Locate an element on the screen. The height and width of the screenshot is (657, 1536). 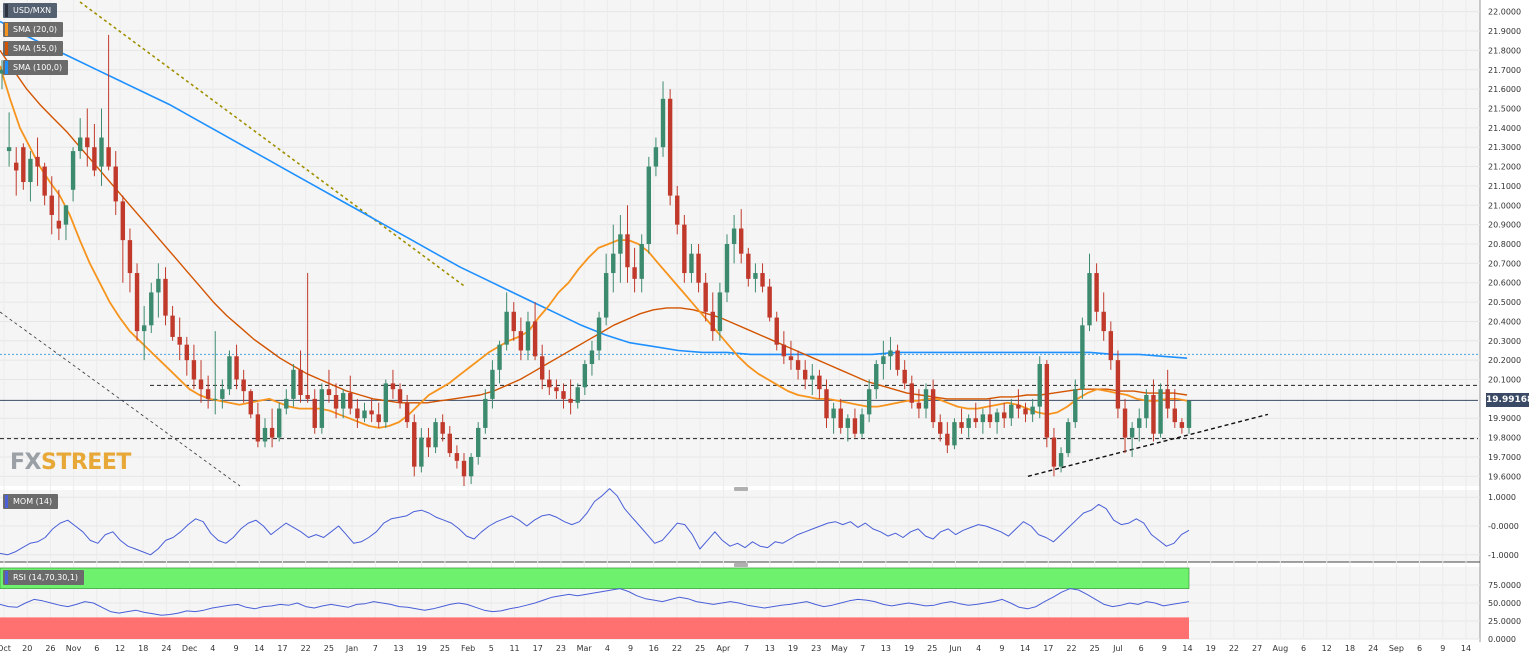
rsi-zones is located at coordinates (595, 603).